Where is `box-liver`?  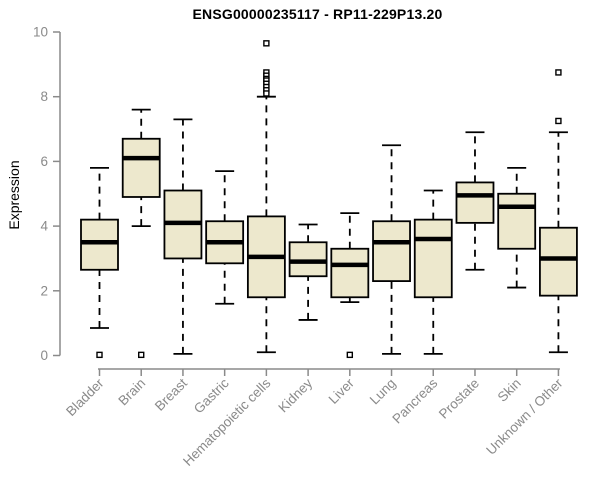
box-liver is located at coordinates (350, 285).